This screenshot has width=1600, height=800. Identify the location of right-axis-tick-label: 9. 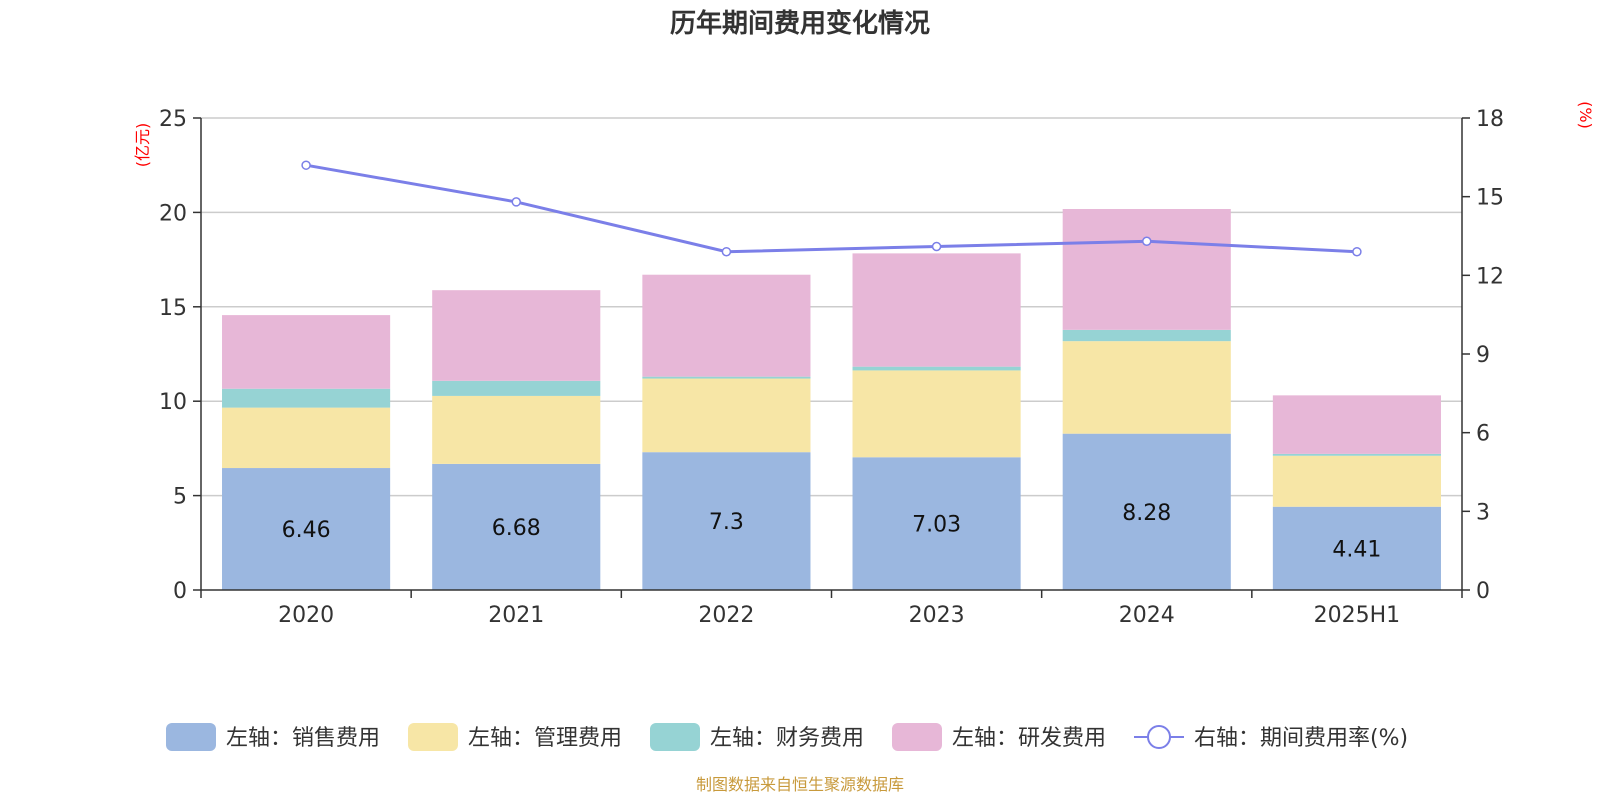
(1483, 355).